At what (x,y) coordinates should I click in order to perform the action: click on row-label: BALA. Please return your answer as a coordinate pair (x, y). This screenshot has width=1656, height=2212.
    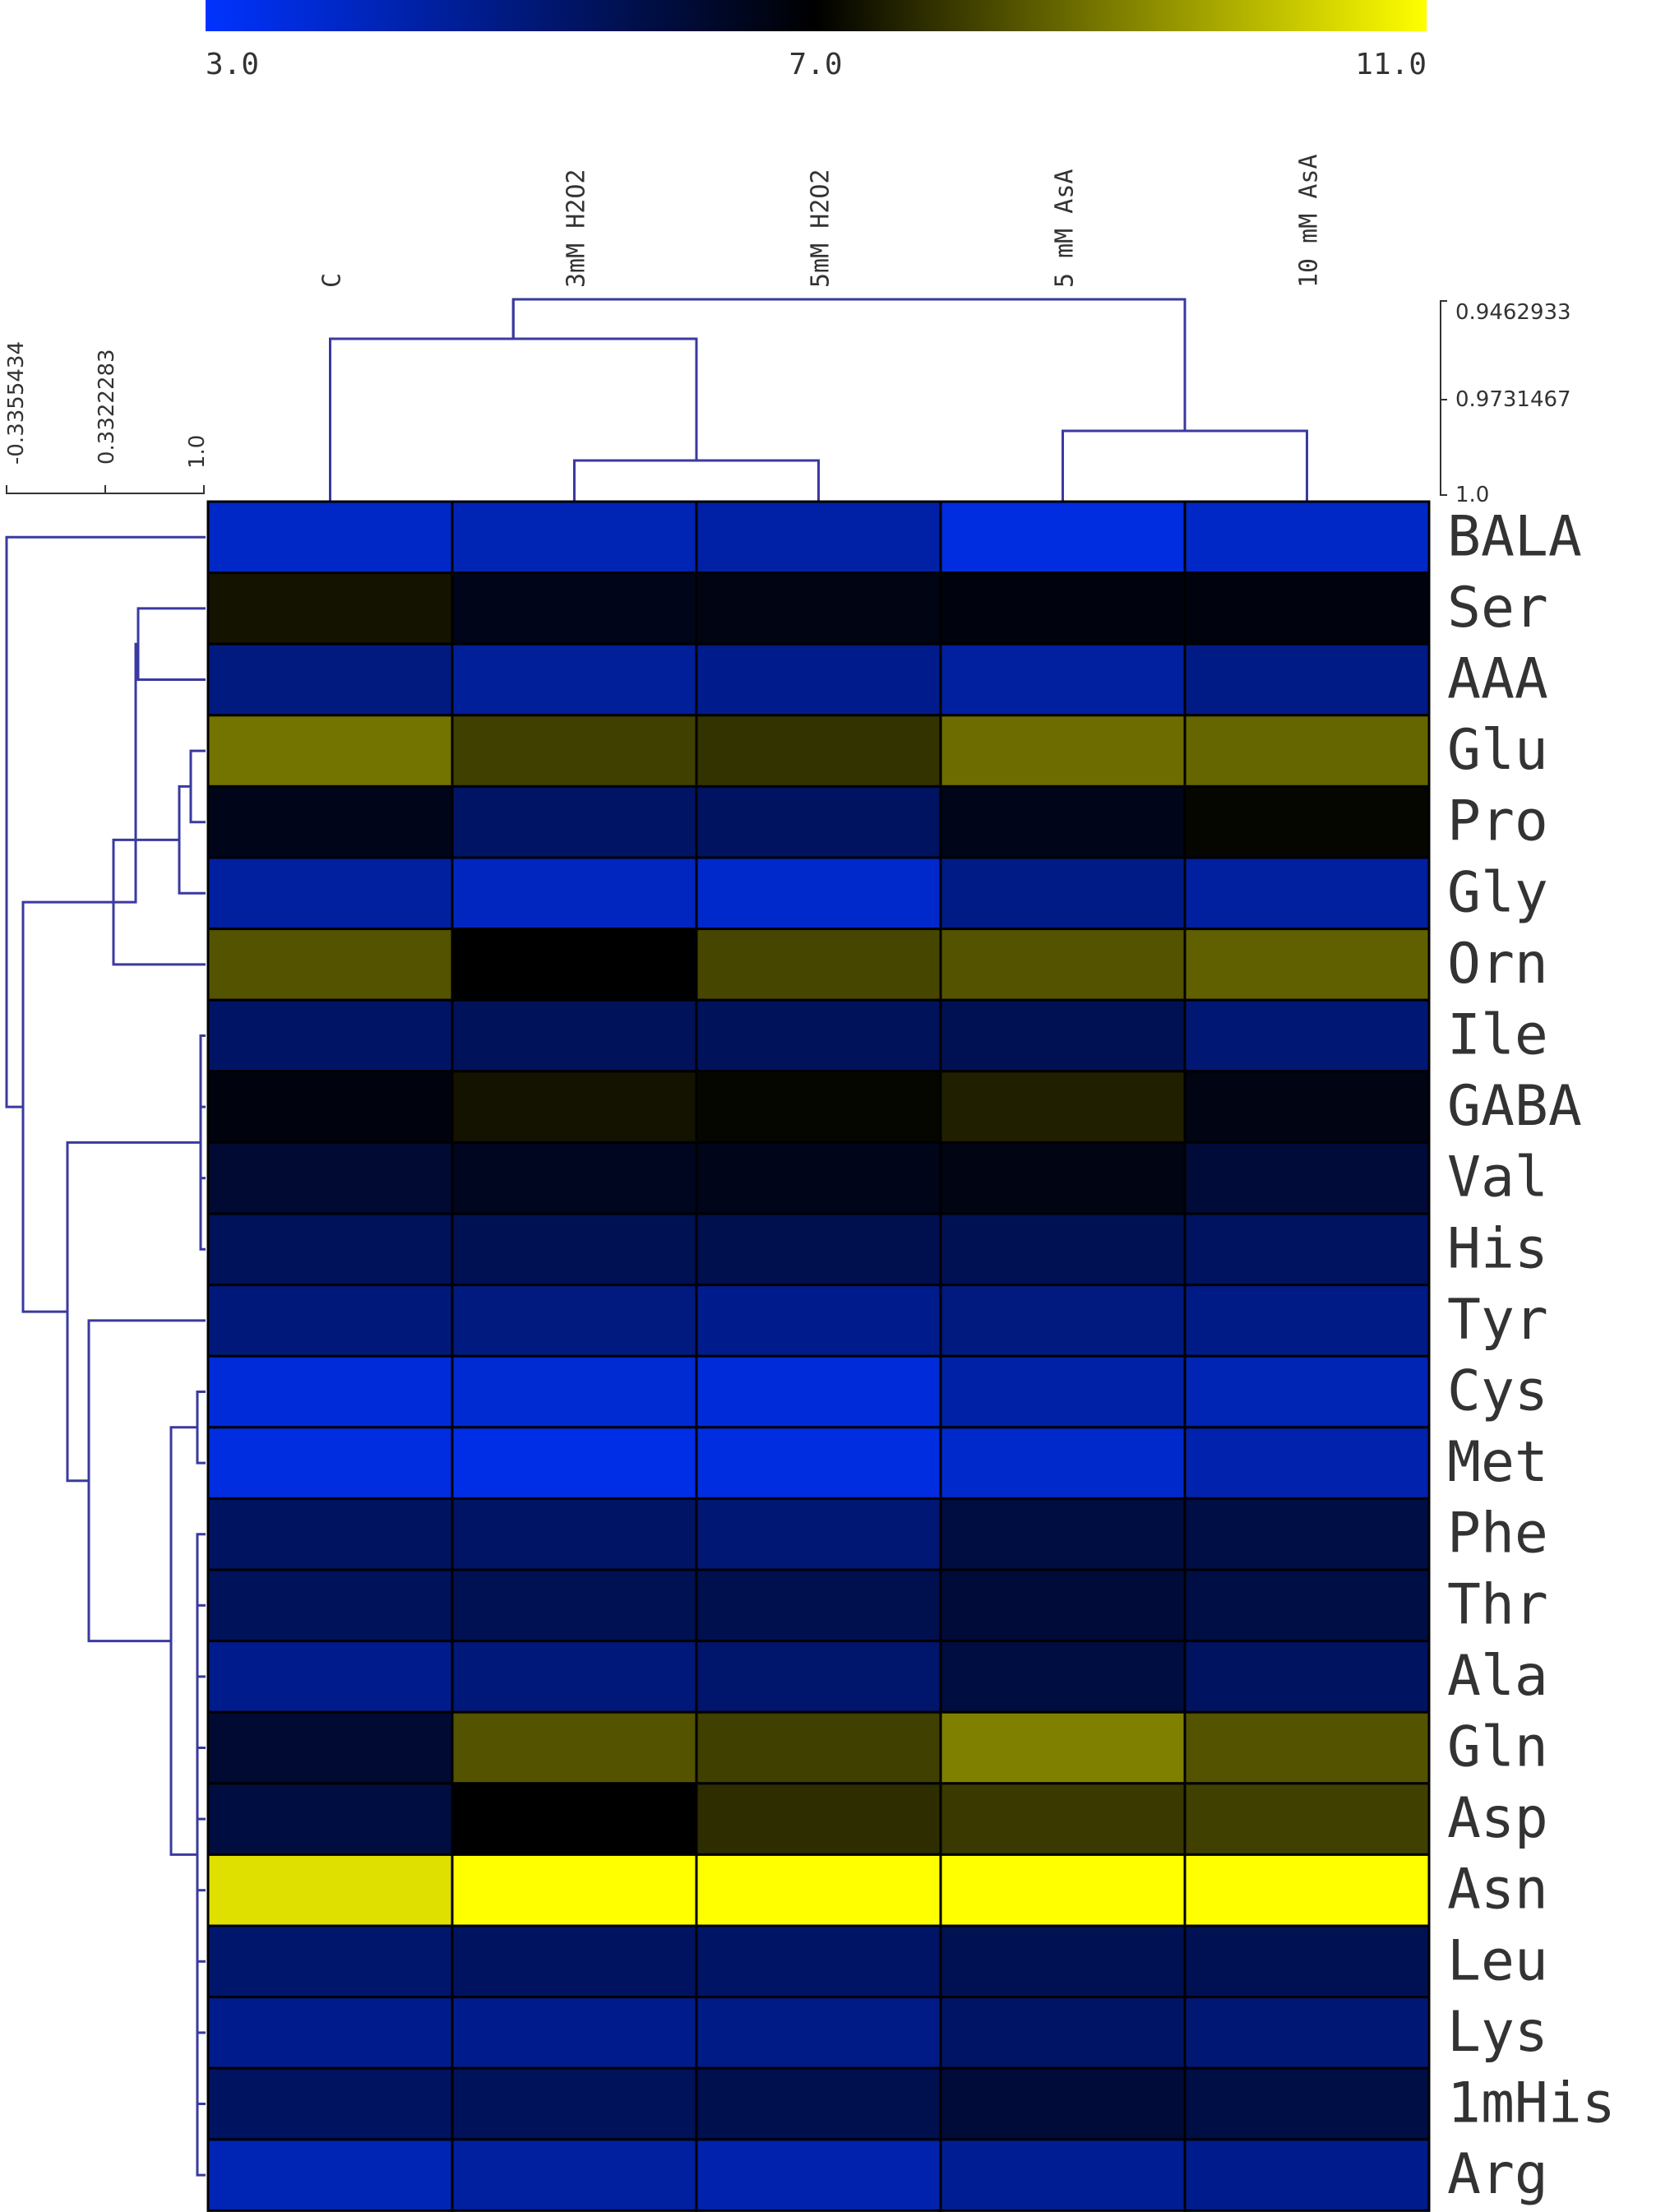
    Looking at the image, I should click on (1514, 536).